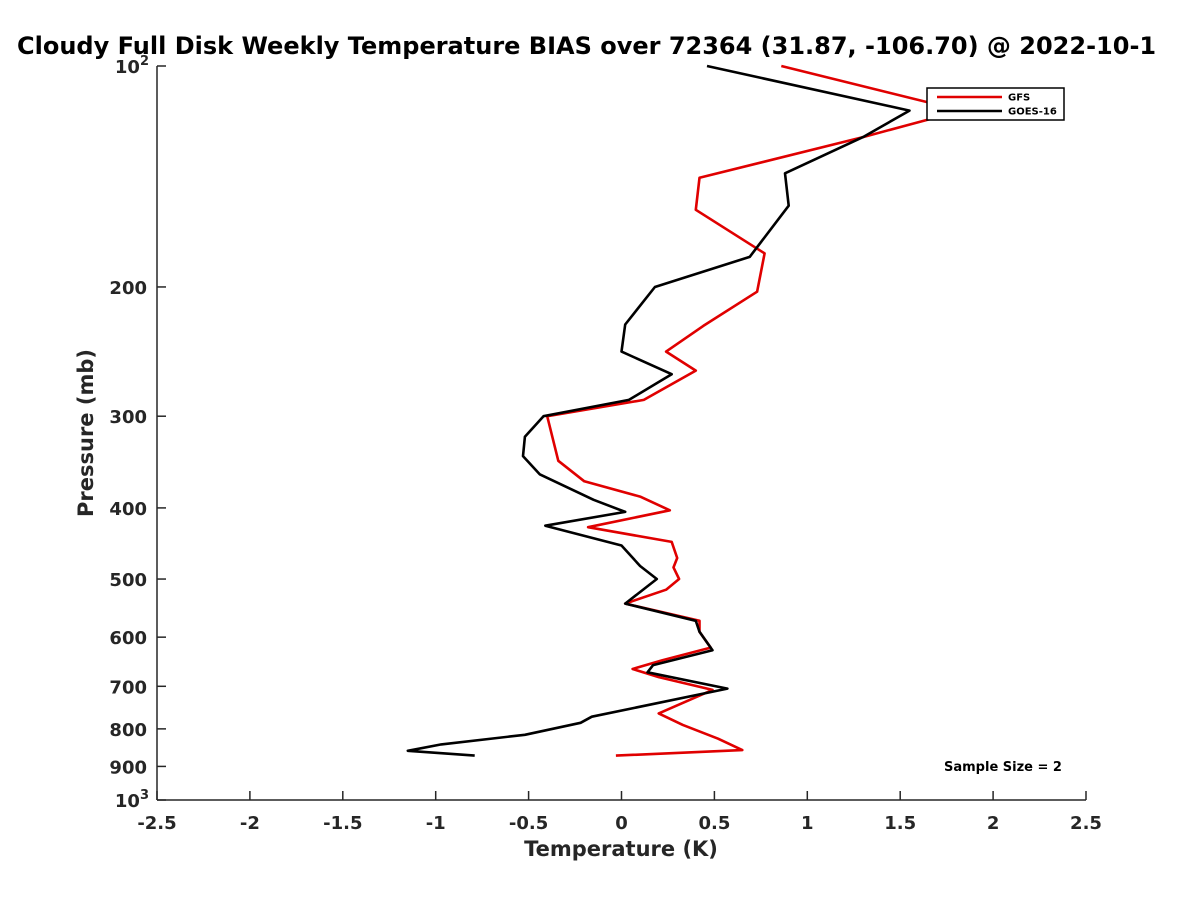  Describe the element at coordinates (128, 417) in the screenshot. I see `y-tick-label: 300` at that location.